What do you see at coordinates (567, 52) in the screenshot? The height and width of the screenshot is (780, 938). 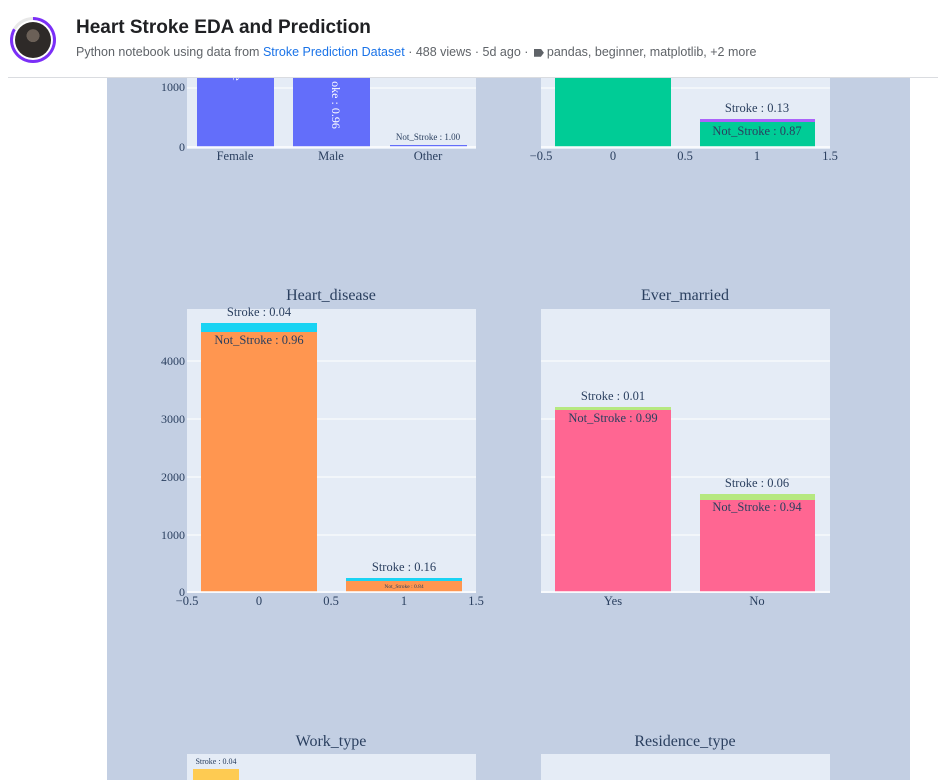 I see `tag-pandas: pandas` at bounding box center [567, 52].